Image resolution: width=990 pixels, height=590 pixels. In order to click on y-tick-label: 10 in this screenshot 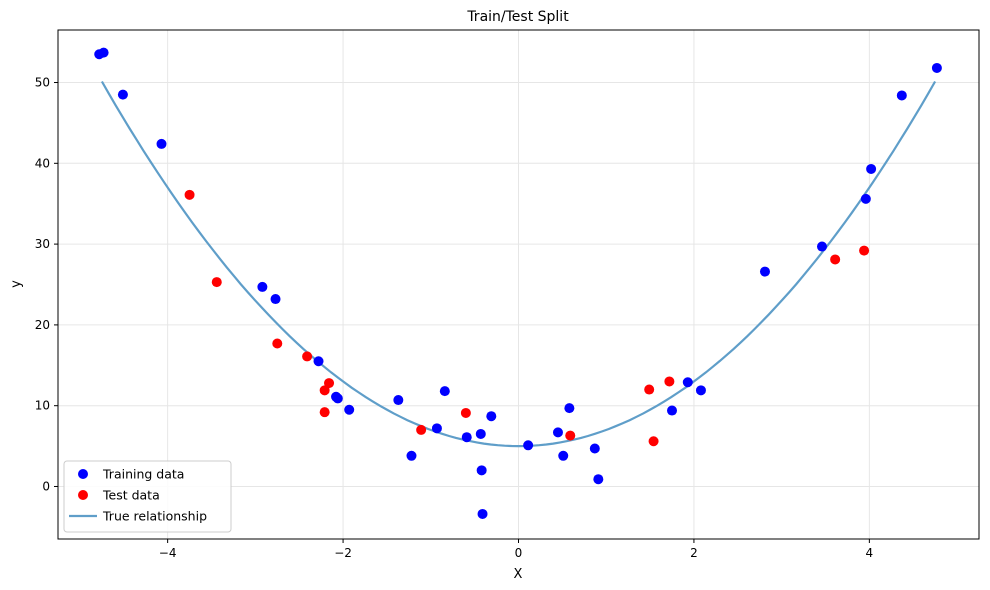, I will do `click(42, 406)`.